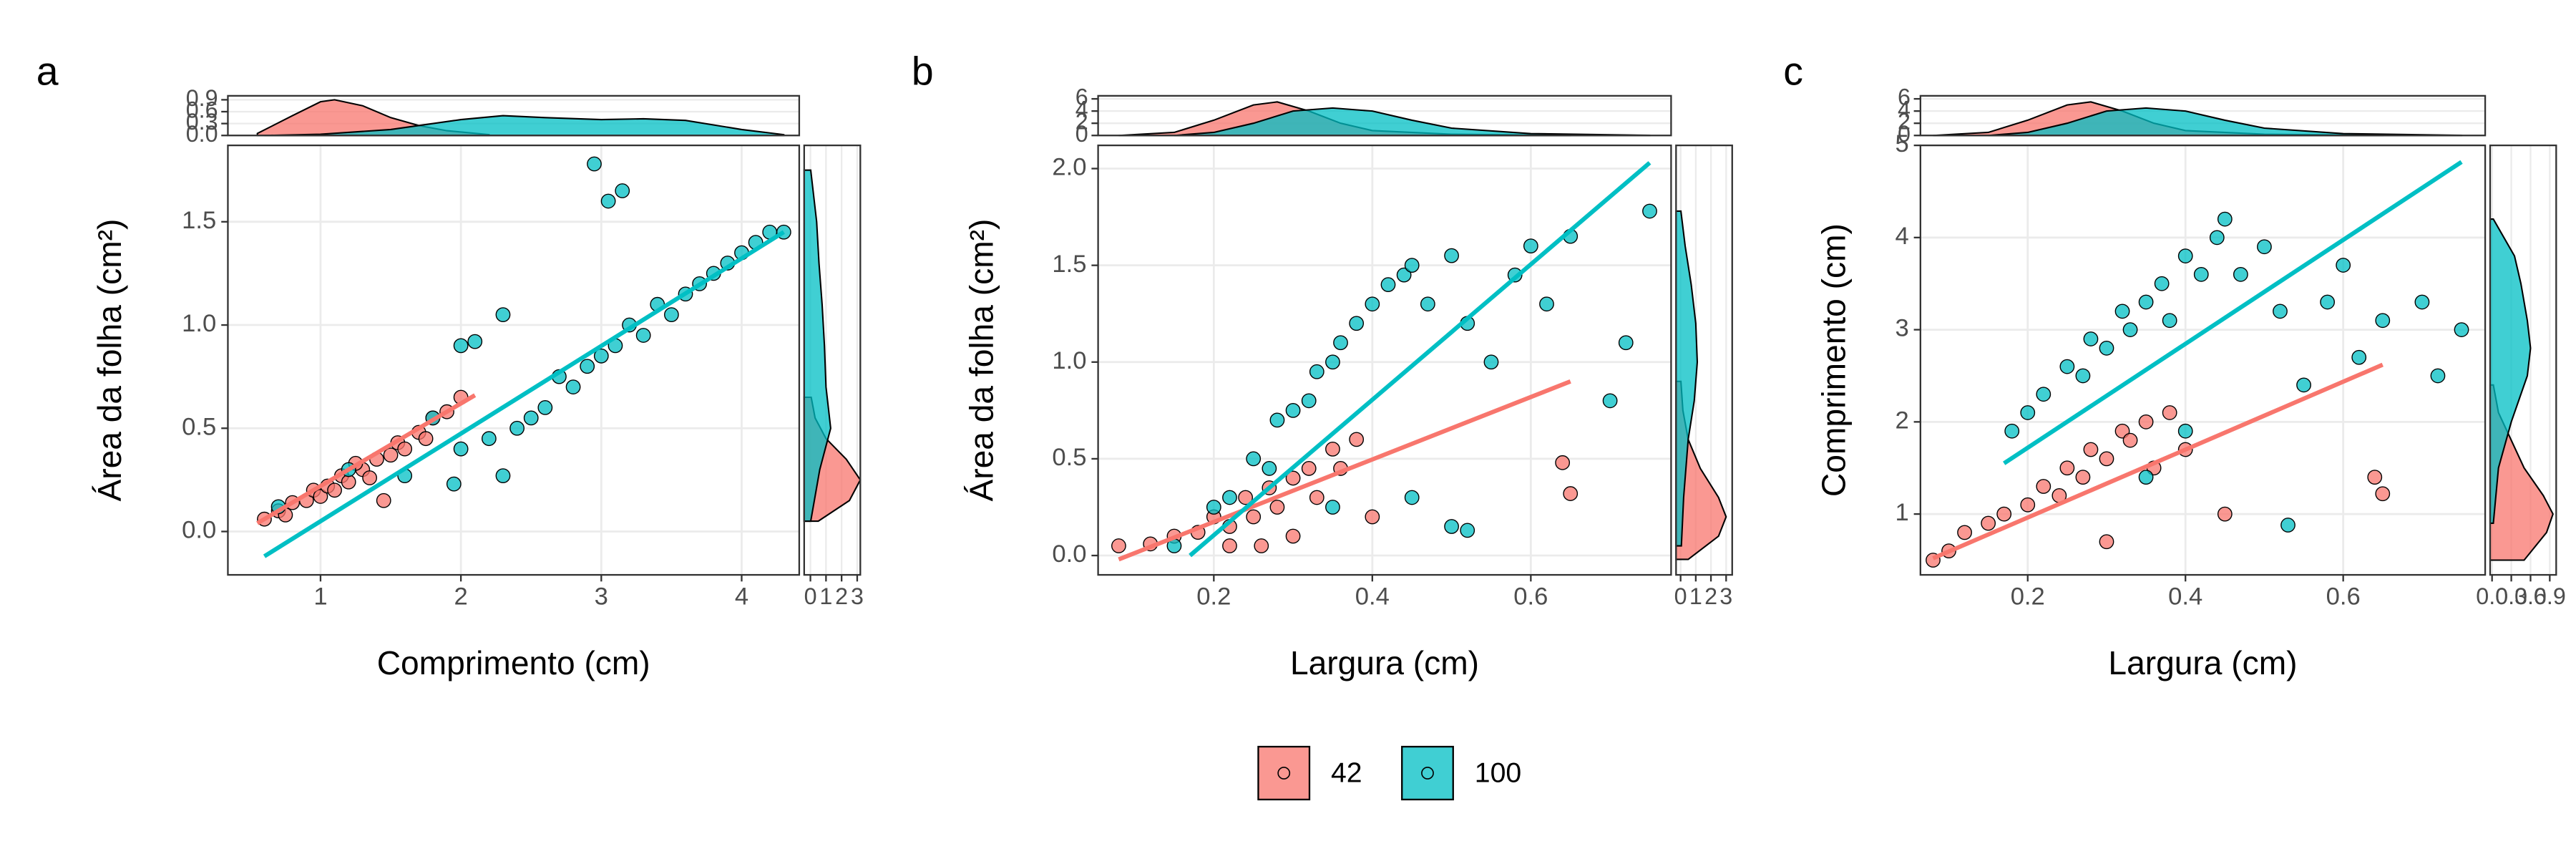 Image resolution: width=2576 pixels, height=859 pixels. What do you see at coordinates (1069, 167) in the screenshot?
I see `y-tick-label: 2.0` at bounding box center [1069, 167].